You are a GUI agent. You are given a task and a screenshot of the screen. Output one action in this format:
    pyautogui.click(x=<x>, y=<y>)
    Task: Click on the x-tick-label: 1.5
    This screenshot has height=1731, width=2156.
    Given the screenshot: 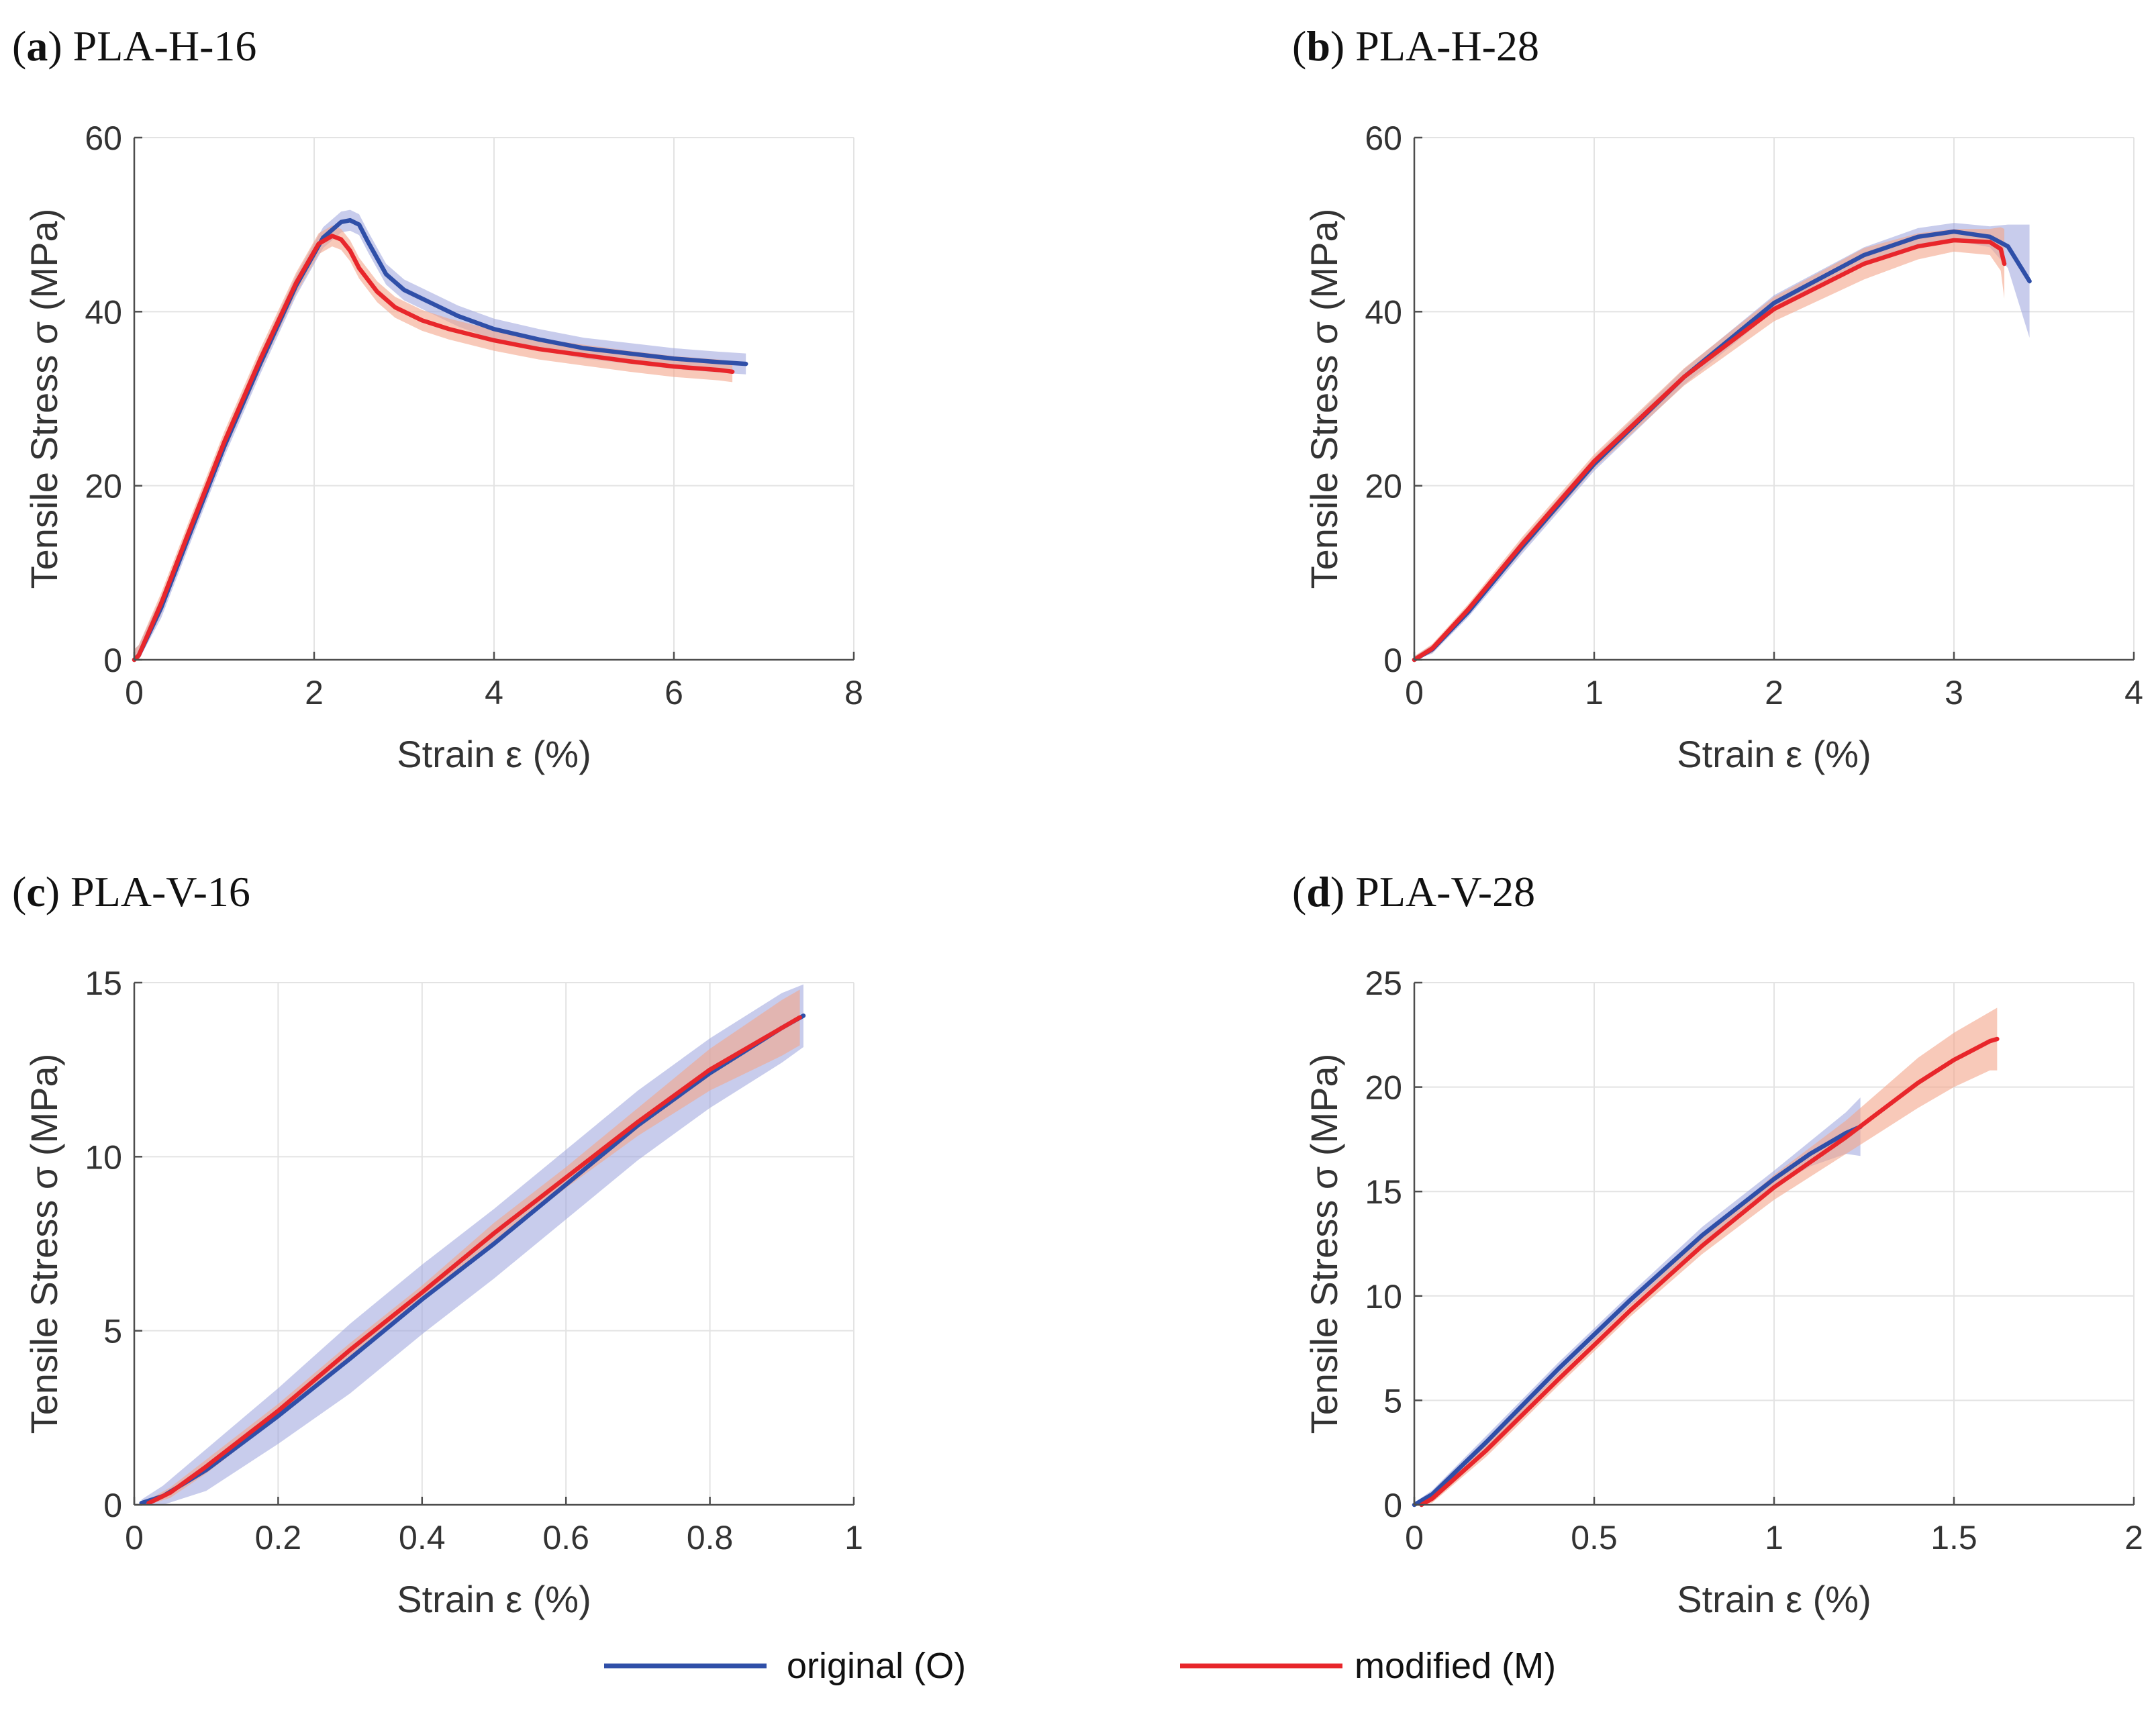 What is the action you would take?
    pyautogui.click(x=1954, y=1538)
    